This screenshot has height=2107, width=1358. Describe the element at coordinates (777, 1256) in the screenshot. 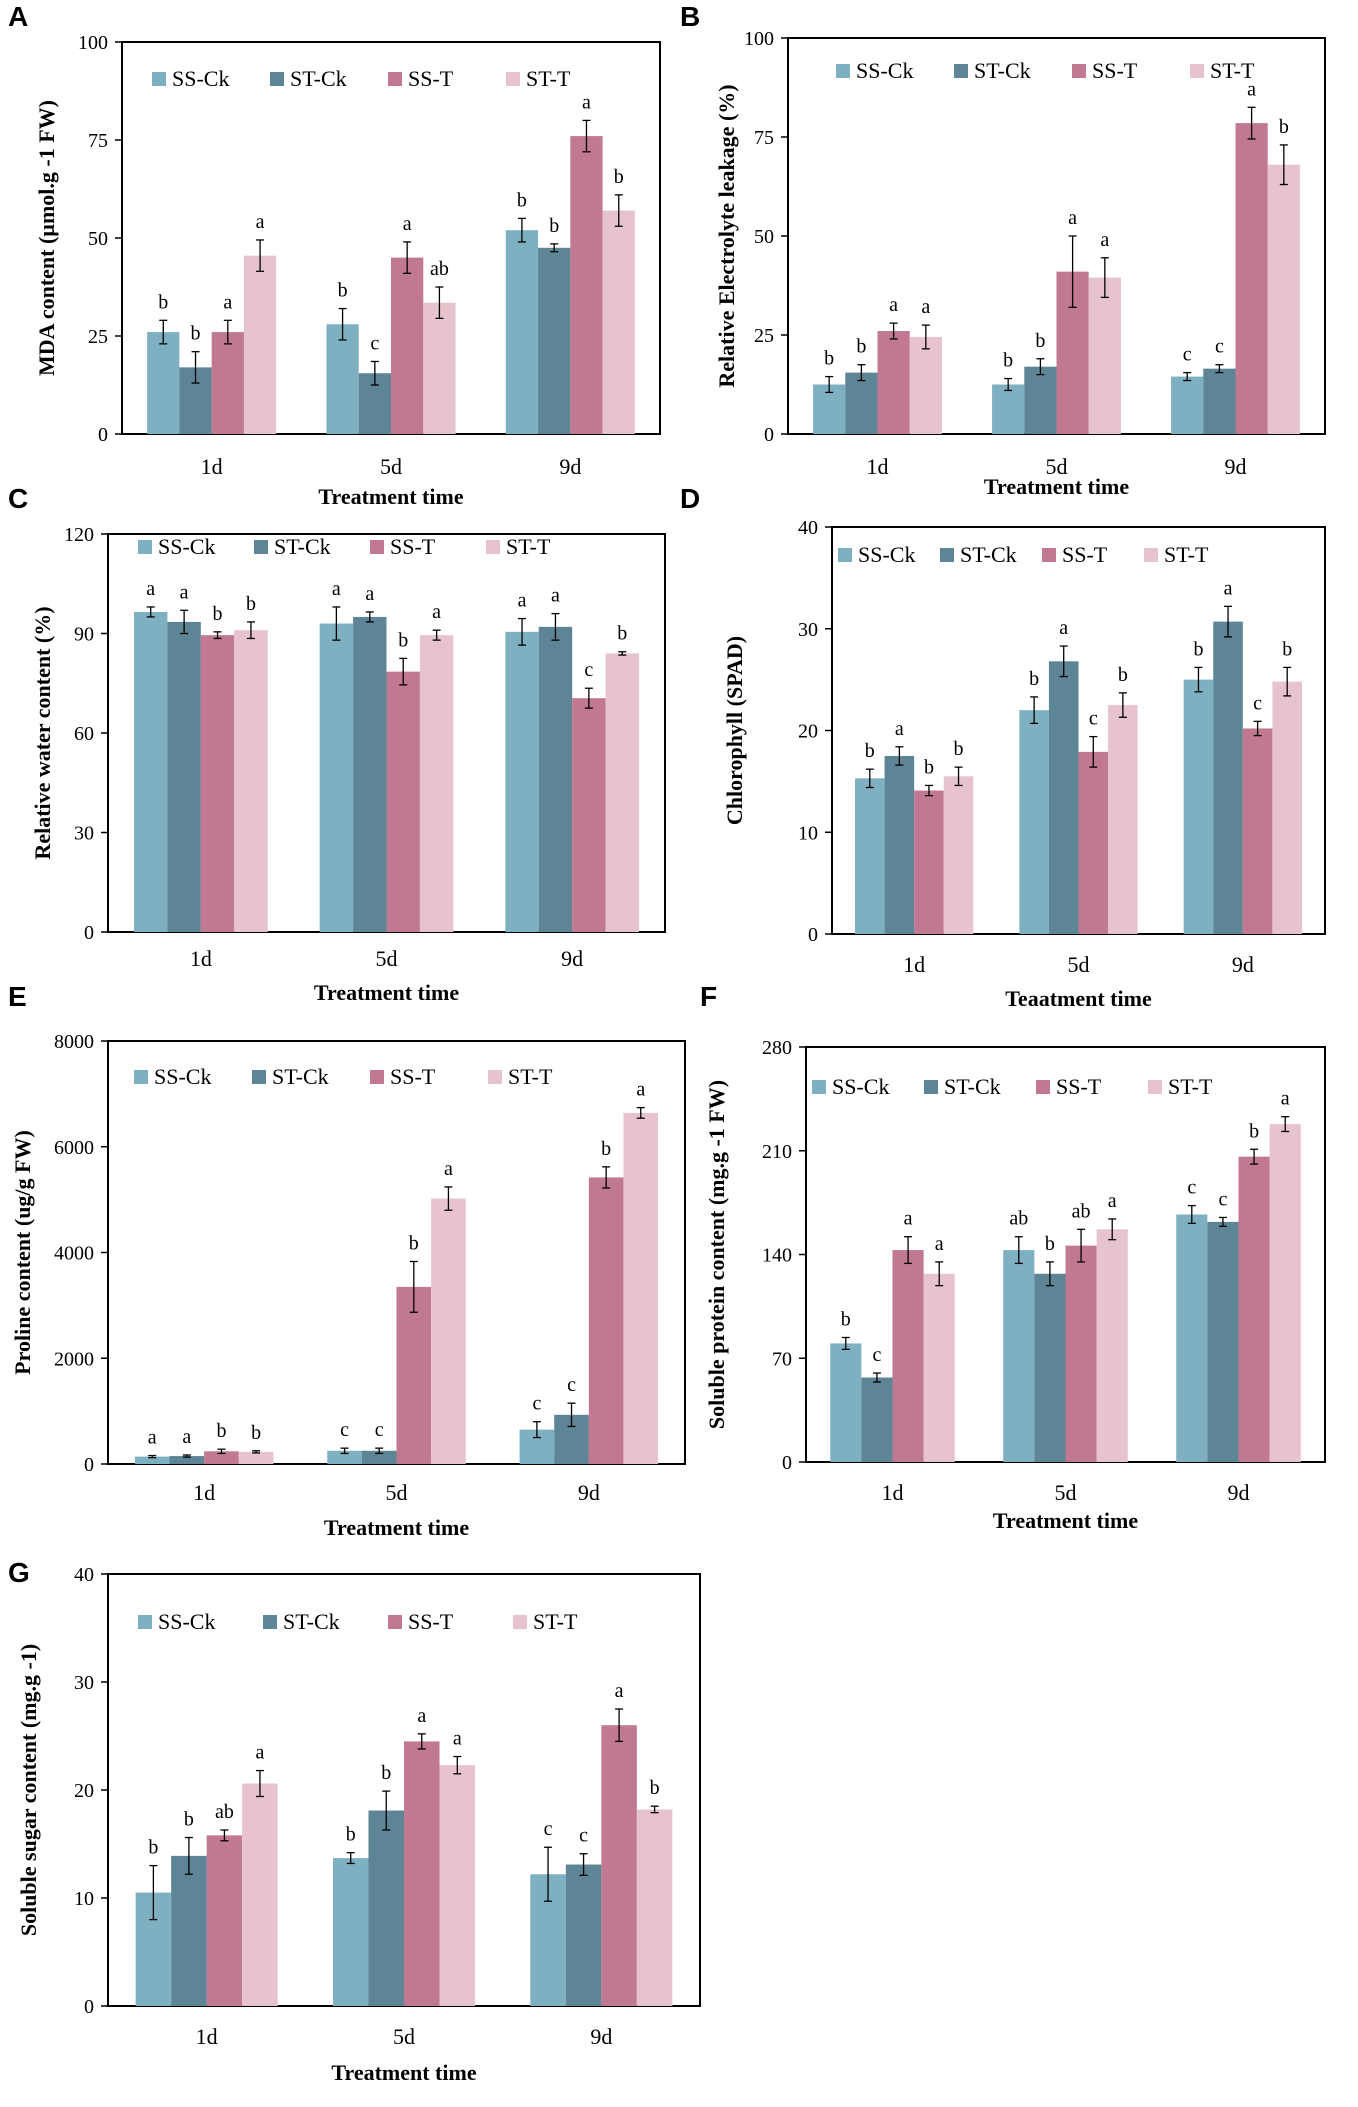

I see `y-tick-label: 140` at that location.